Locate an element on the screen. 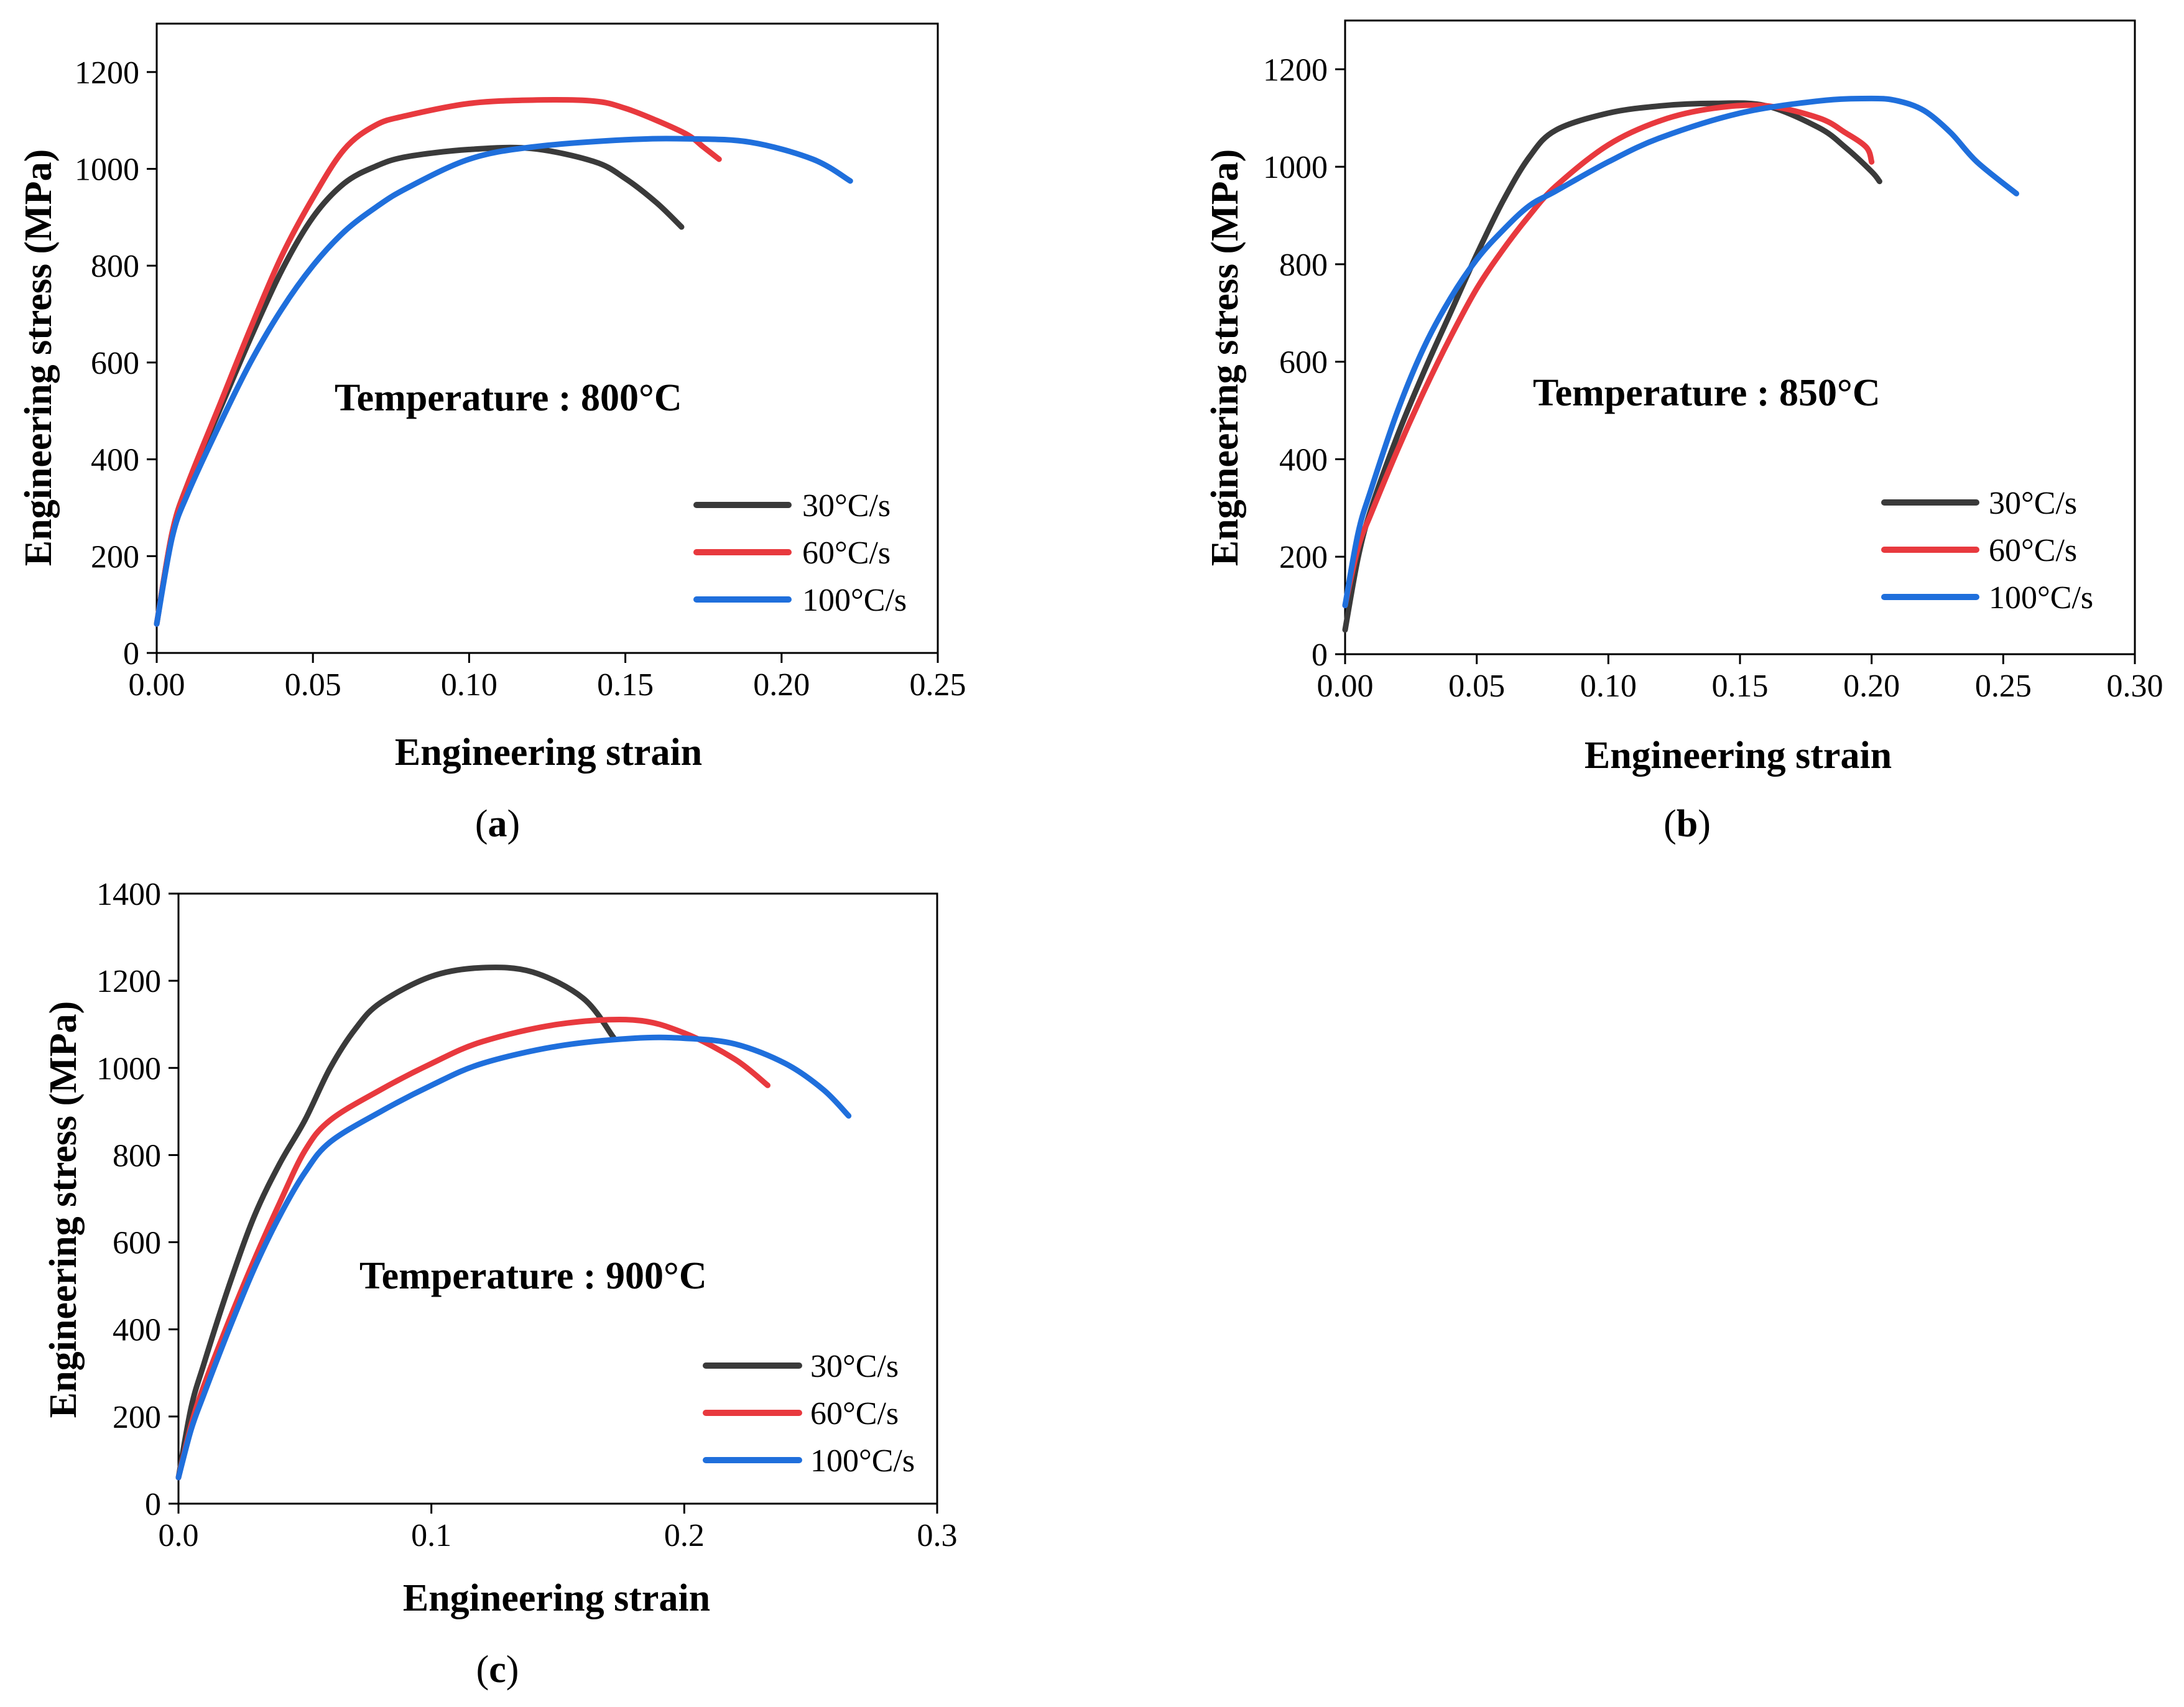 Image resolution: width=2184 pixels, height=1707 pixels. y-tick-label-c: 1200 is located at coordinates (129, 981).